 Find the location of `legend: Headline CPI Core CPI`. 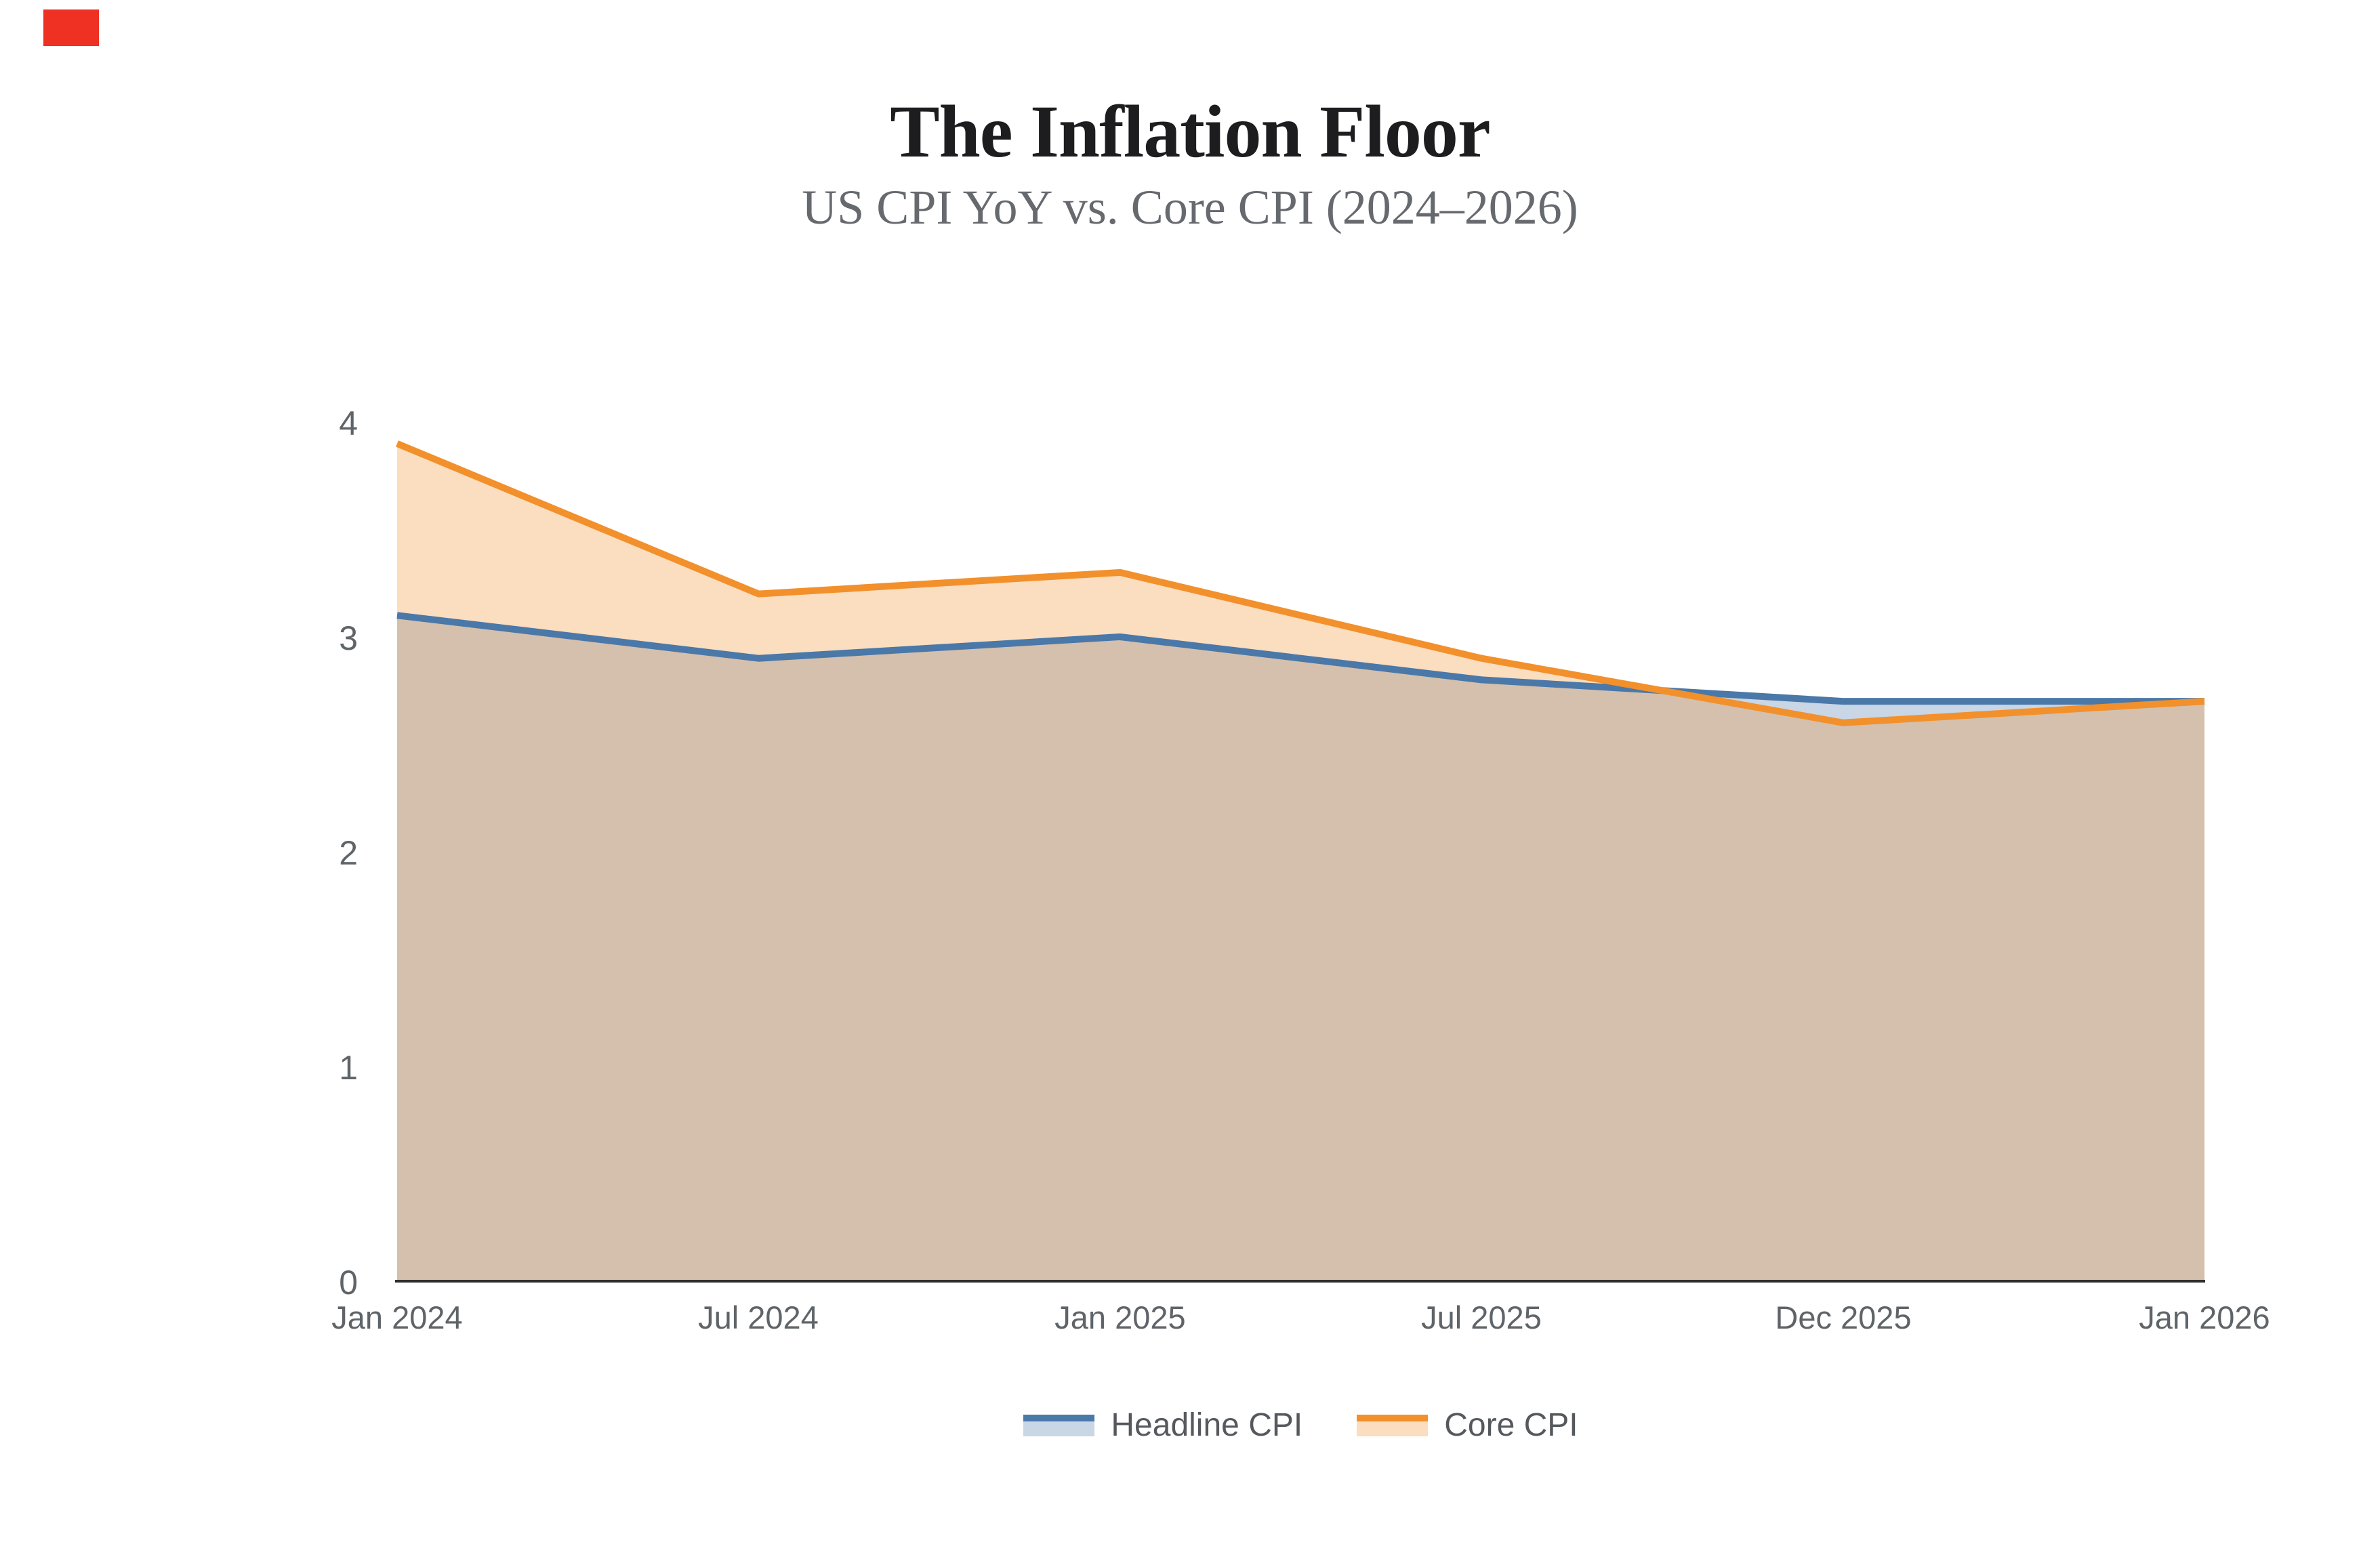

legend: Headline CPI Core CPI is located at coordinates (1301, 1426).